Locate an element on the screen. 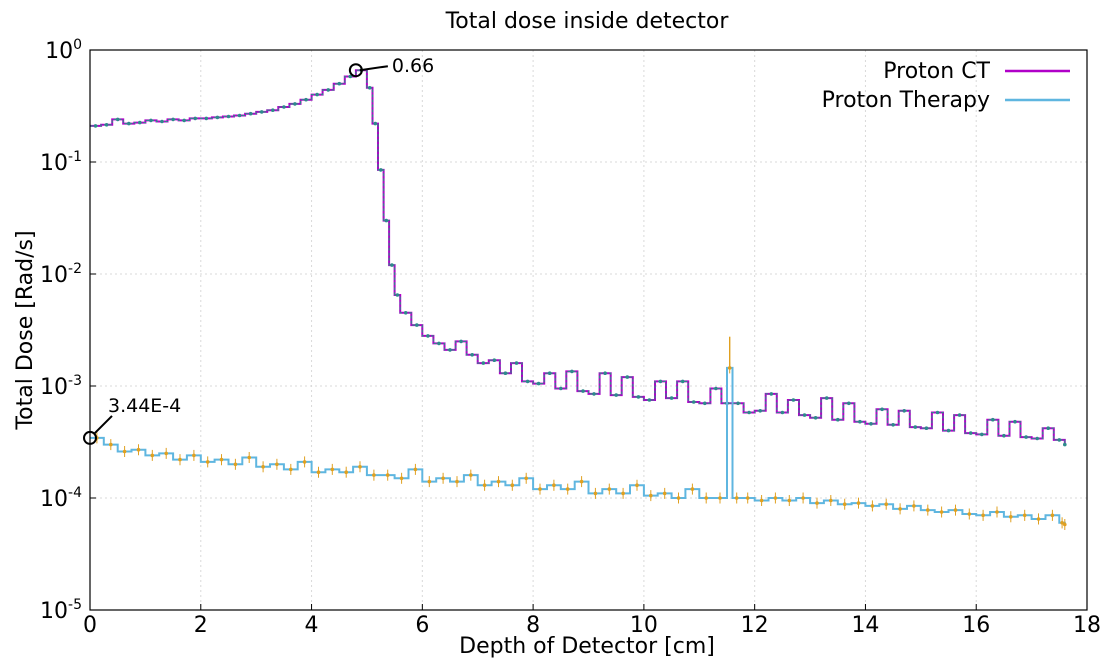 This screenshot has width=1110, height=662. x-tick-label: 16 is located at coordinates (976, 625).